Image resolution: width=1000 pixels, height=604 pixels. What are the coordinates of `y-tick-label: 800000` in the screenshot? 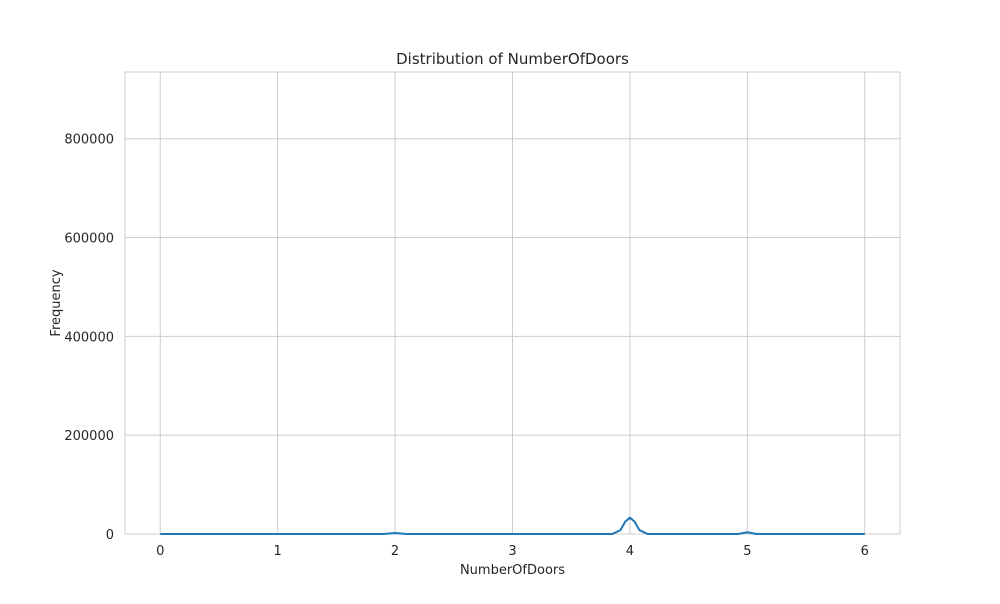 It's located at (89, 140).